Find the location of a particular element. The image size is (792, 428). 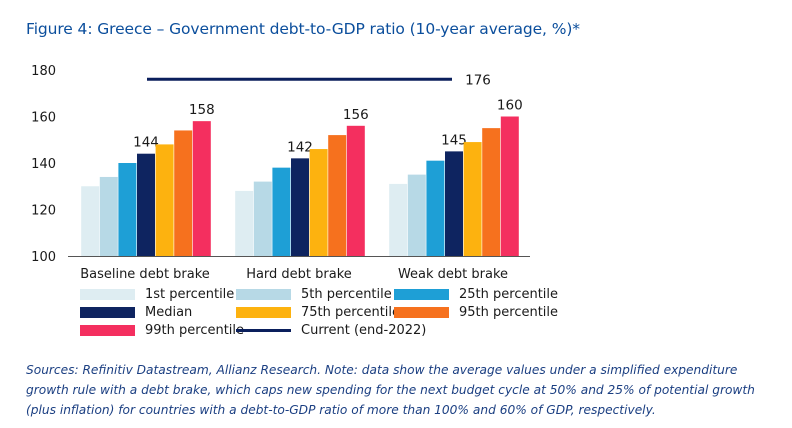

category-label: Weak debt brake is located at coordinates (453, 274).